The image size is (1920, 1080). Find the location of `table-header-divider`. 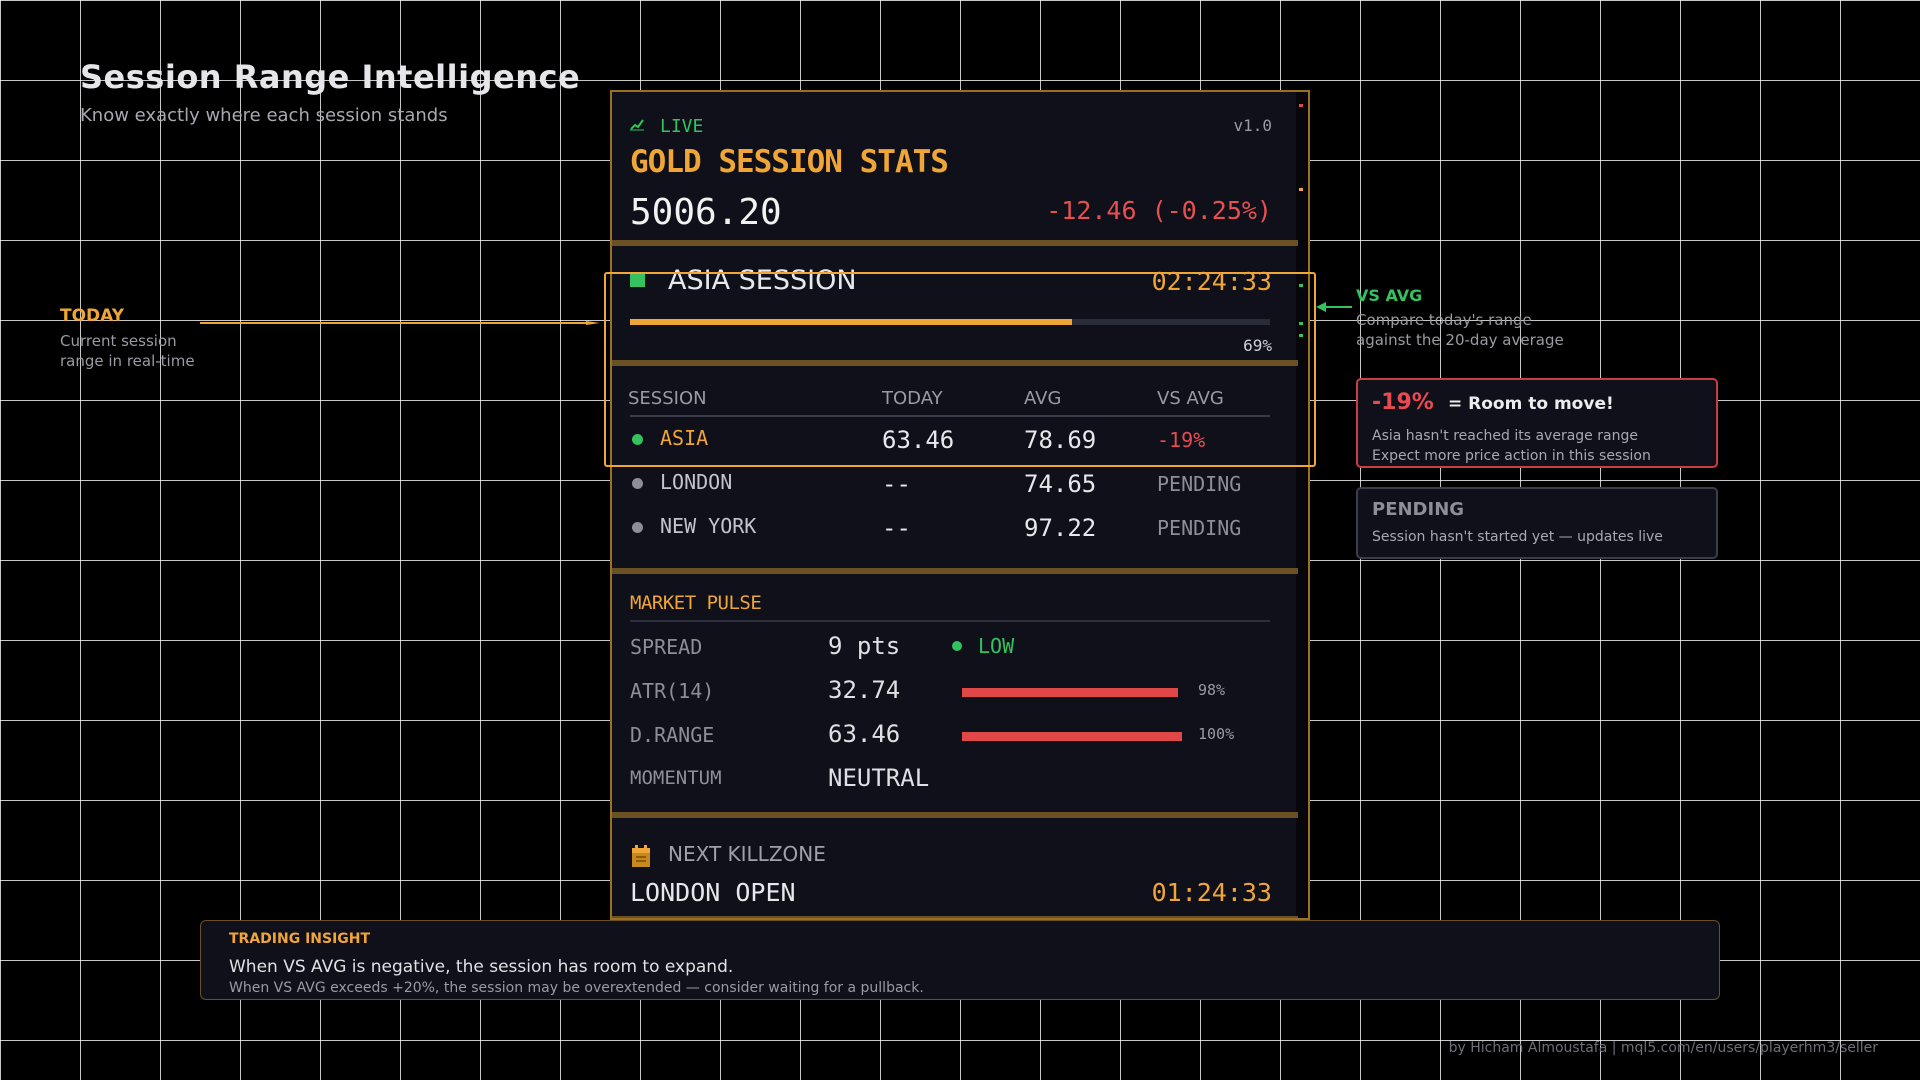

table-header-divider is located at coordinates (950, 416).